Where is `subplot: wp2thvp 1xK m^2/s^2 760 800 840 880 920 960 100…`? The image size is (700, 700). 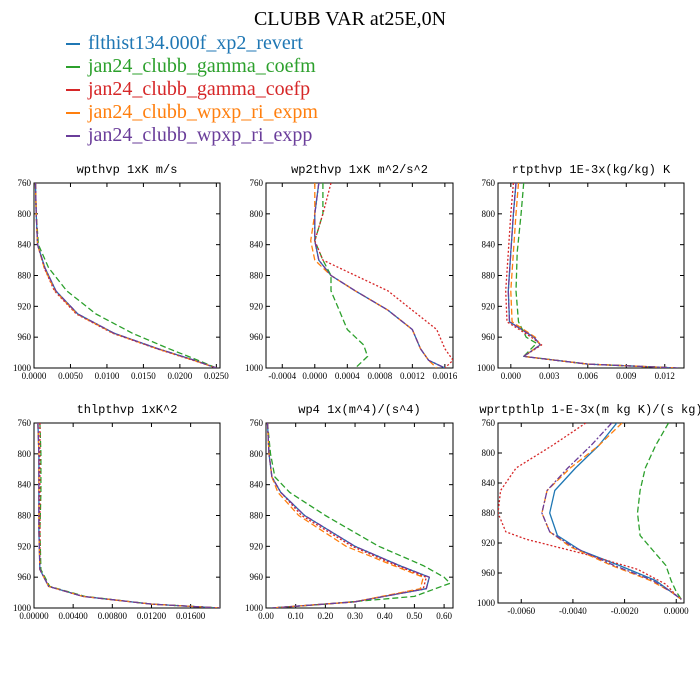 subplot: wp2thvp 1xK m^2/s^2 760 800 840 880 920 960 100… is located at coordinates (351, 272).